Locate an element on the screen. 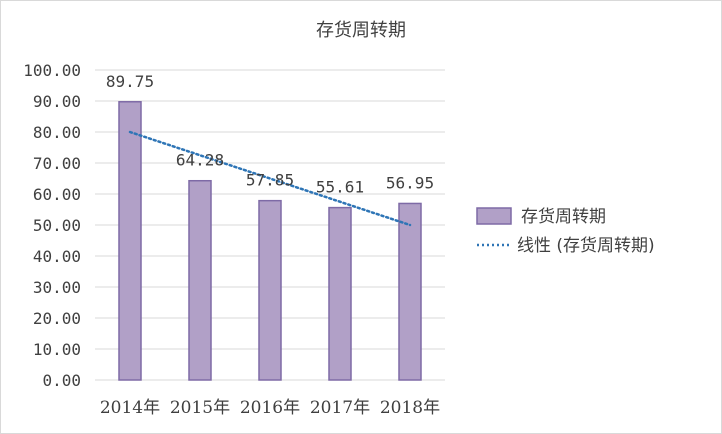  data-label: 57.85 is located at coordinates (270, 180).